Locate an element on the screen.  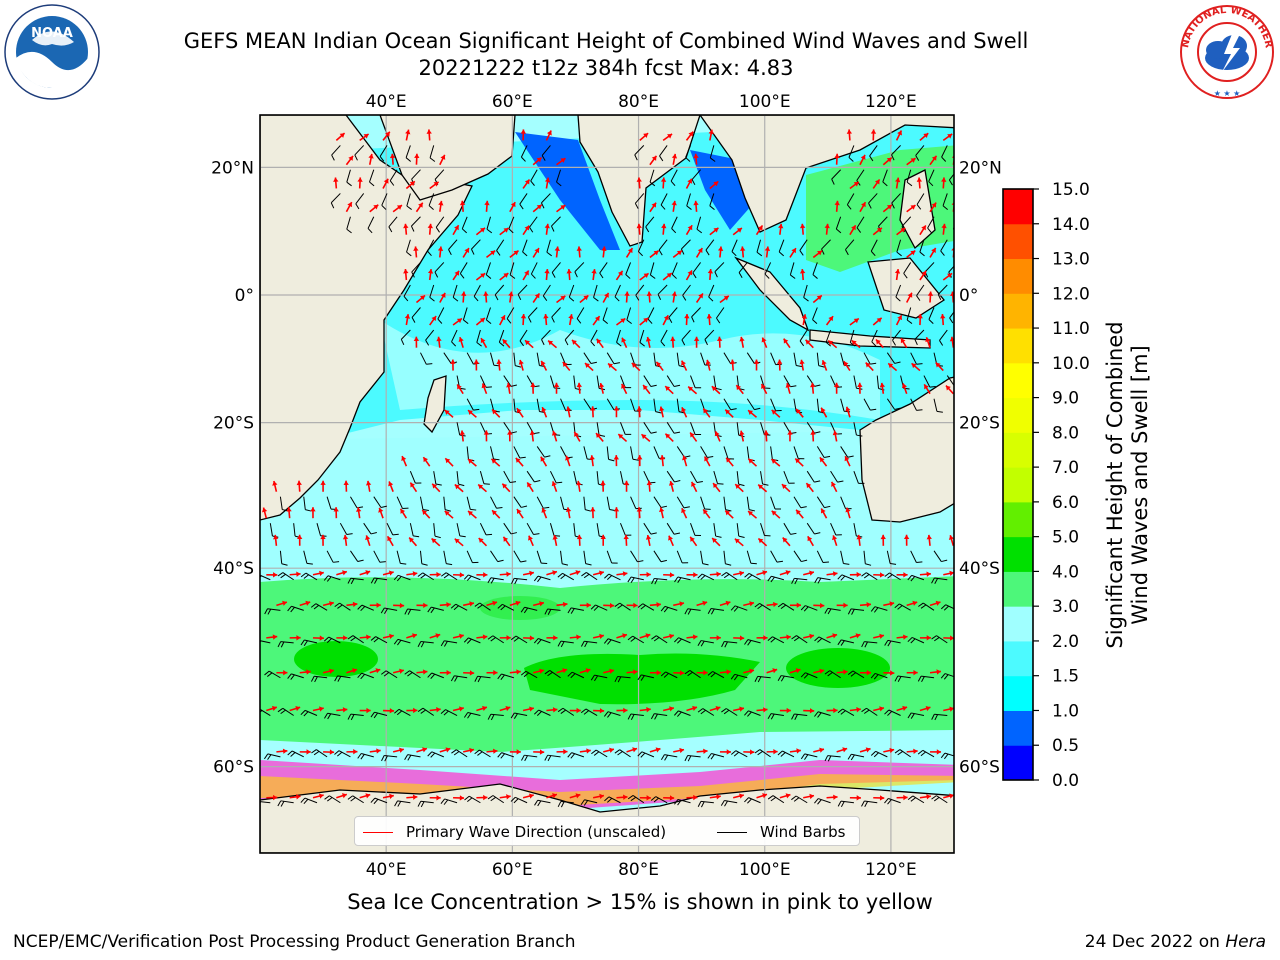
land-sumatra is located at coordinates (772, 294).